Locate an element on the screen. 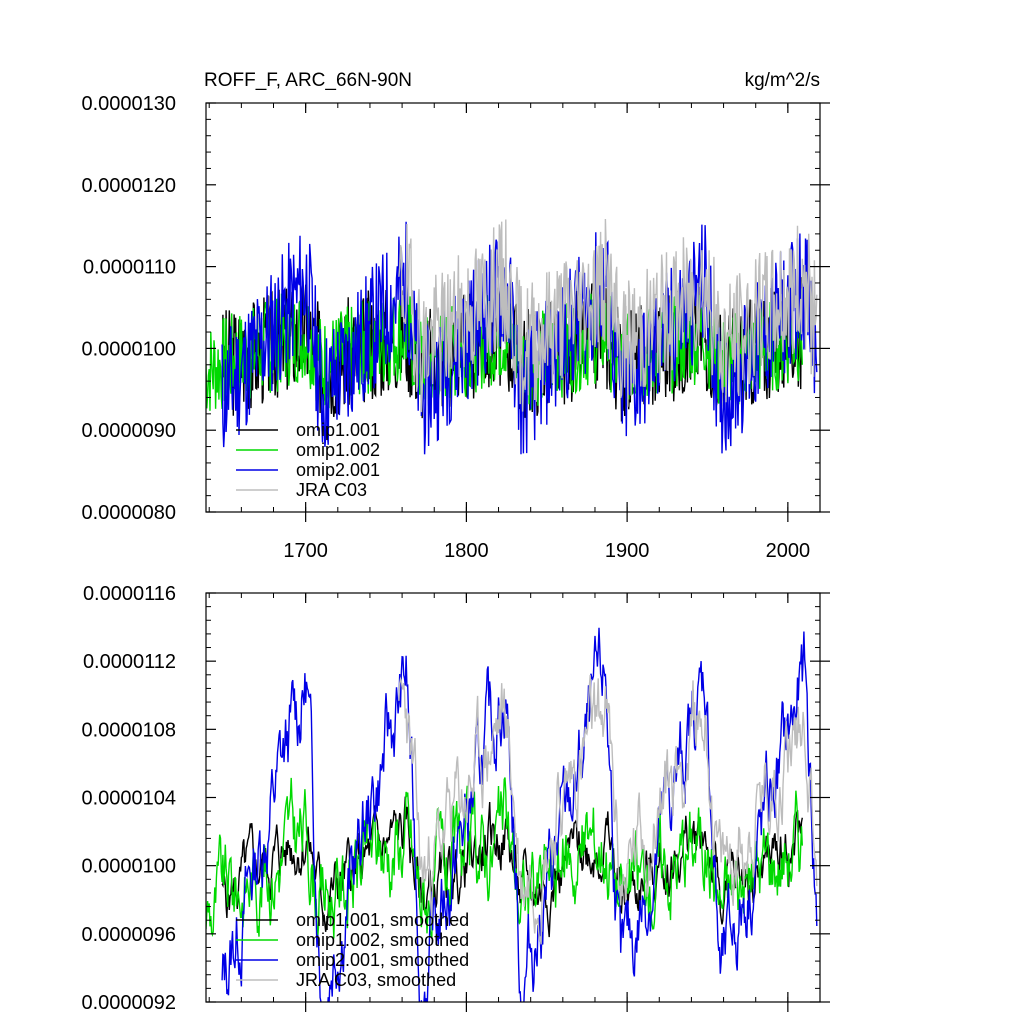 The image size is (1024, 1024). legend-label: omip1.001, smoothed is located at coordinates (382, 920).